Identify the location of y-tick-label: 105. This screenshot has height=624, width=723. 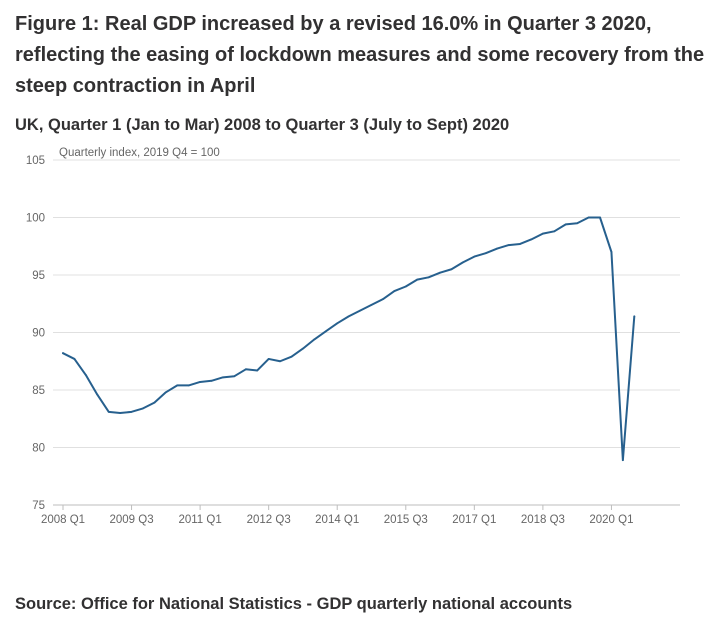
(35, 161).